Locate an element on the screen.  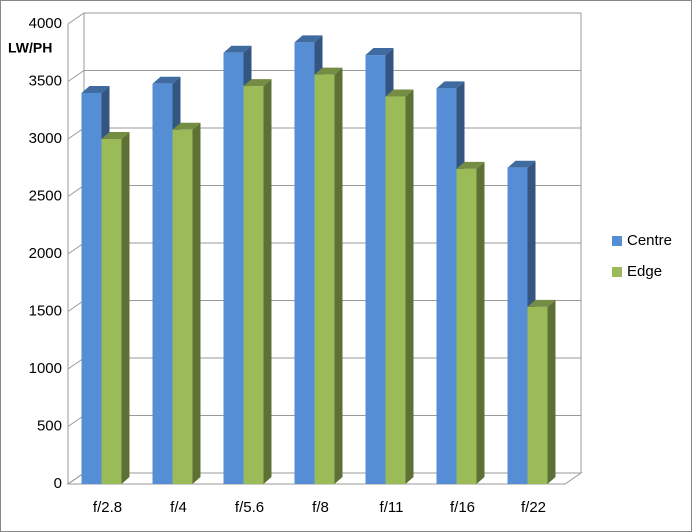
y-tick-label: 3500 is located at coordinates (45, 80).